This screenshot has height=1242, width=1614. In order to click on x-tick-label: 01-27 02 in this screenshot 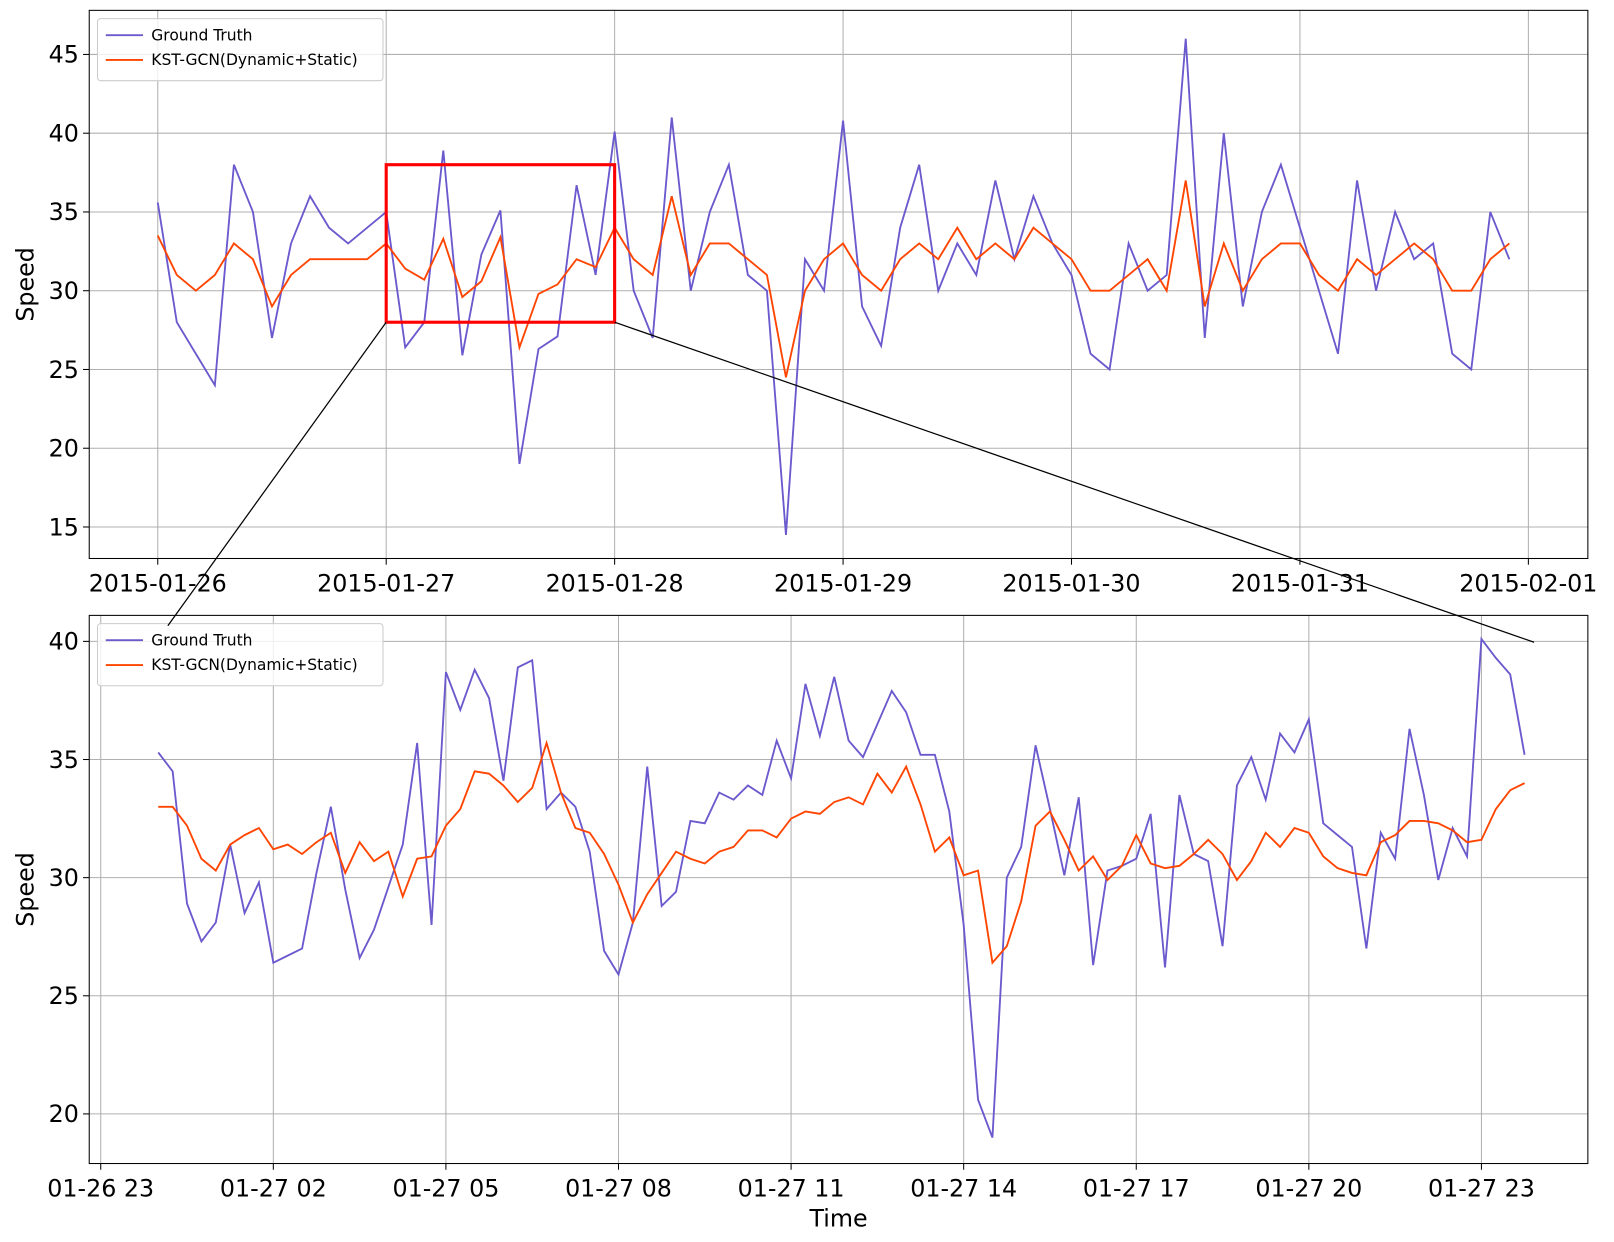, I will do `click(273, 1189)`.